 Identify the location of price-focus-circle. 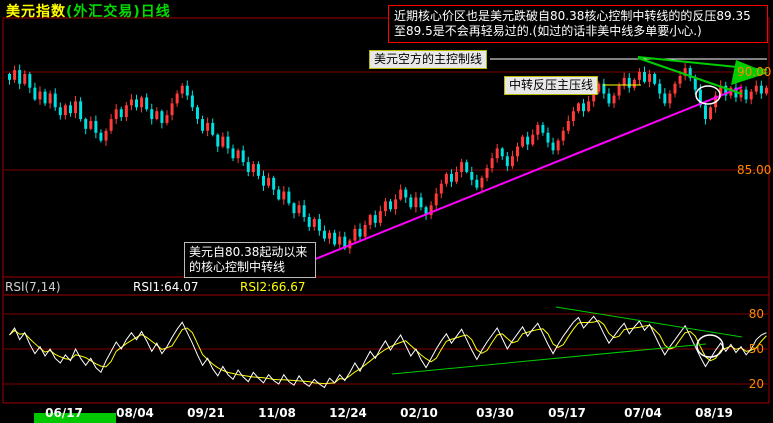
(708, 95).